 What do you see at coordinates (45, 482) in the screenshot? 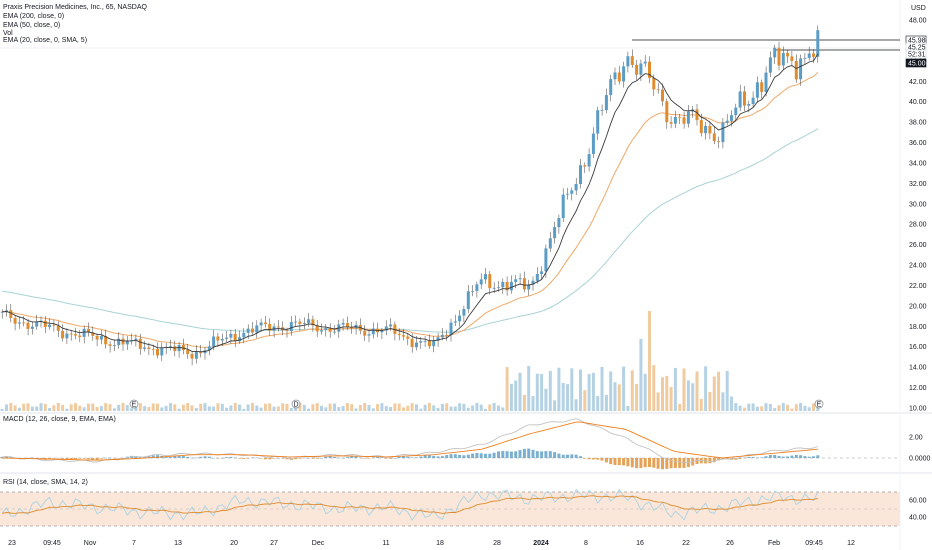
I see `legend-rsi: RSI (14, close, SMA, 14, 2)` at bounding box center [45, 482].